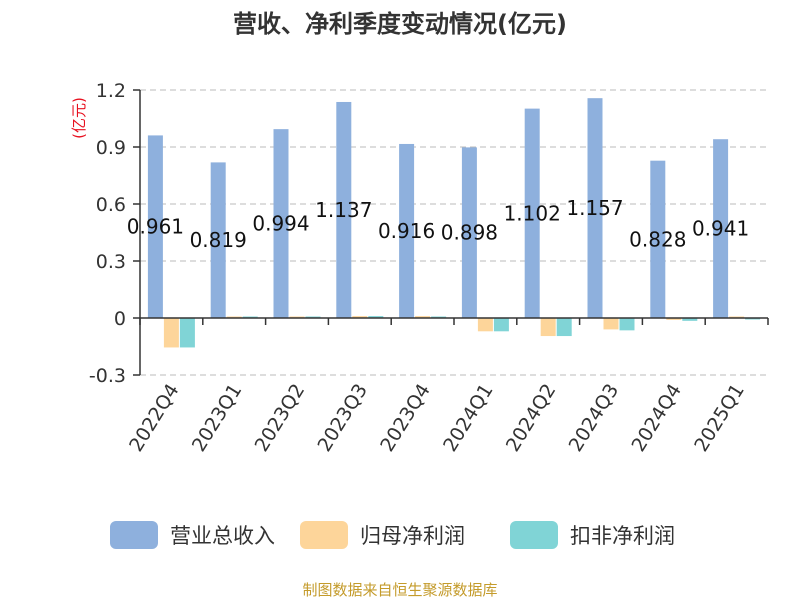 This screenshot has height=600, width=800. I want to click on data-label-2023Q4: 0.916, so click(406, 231).